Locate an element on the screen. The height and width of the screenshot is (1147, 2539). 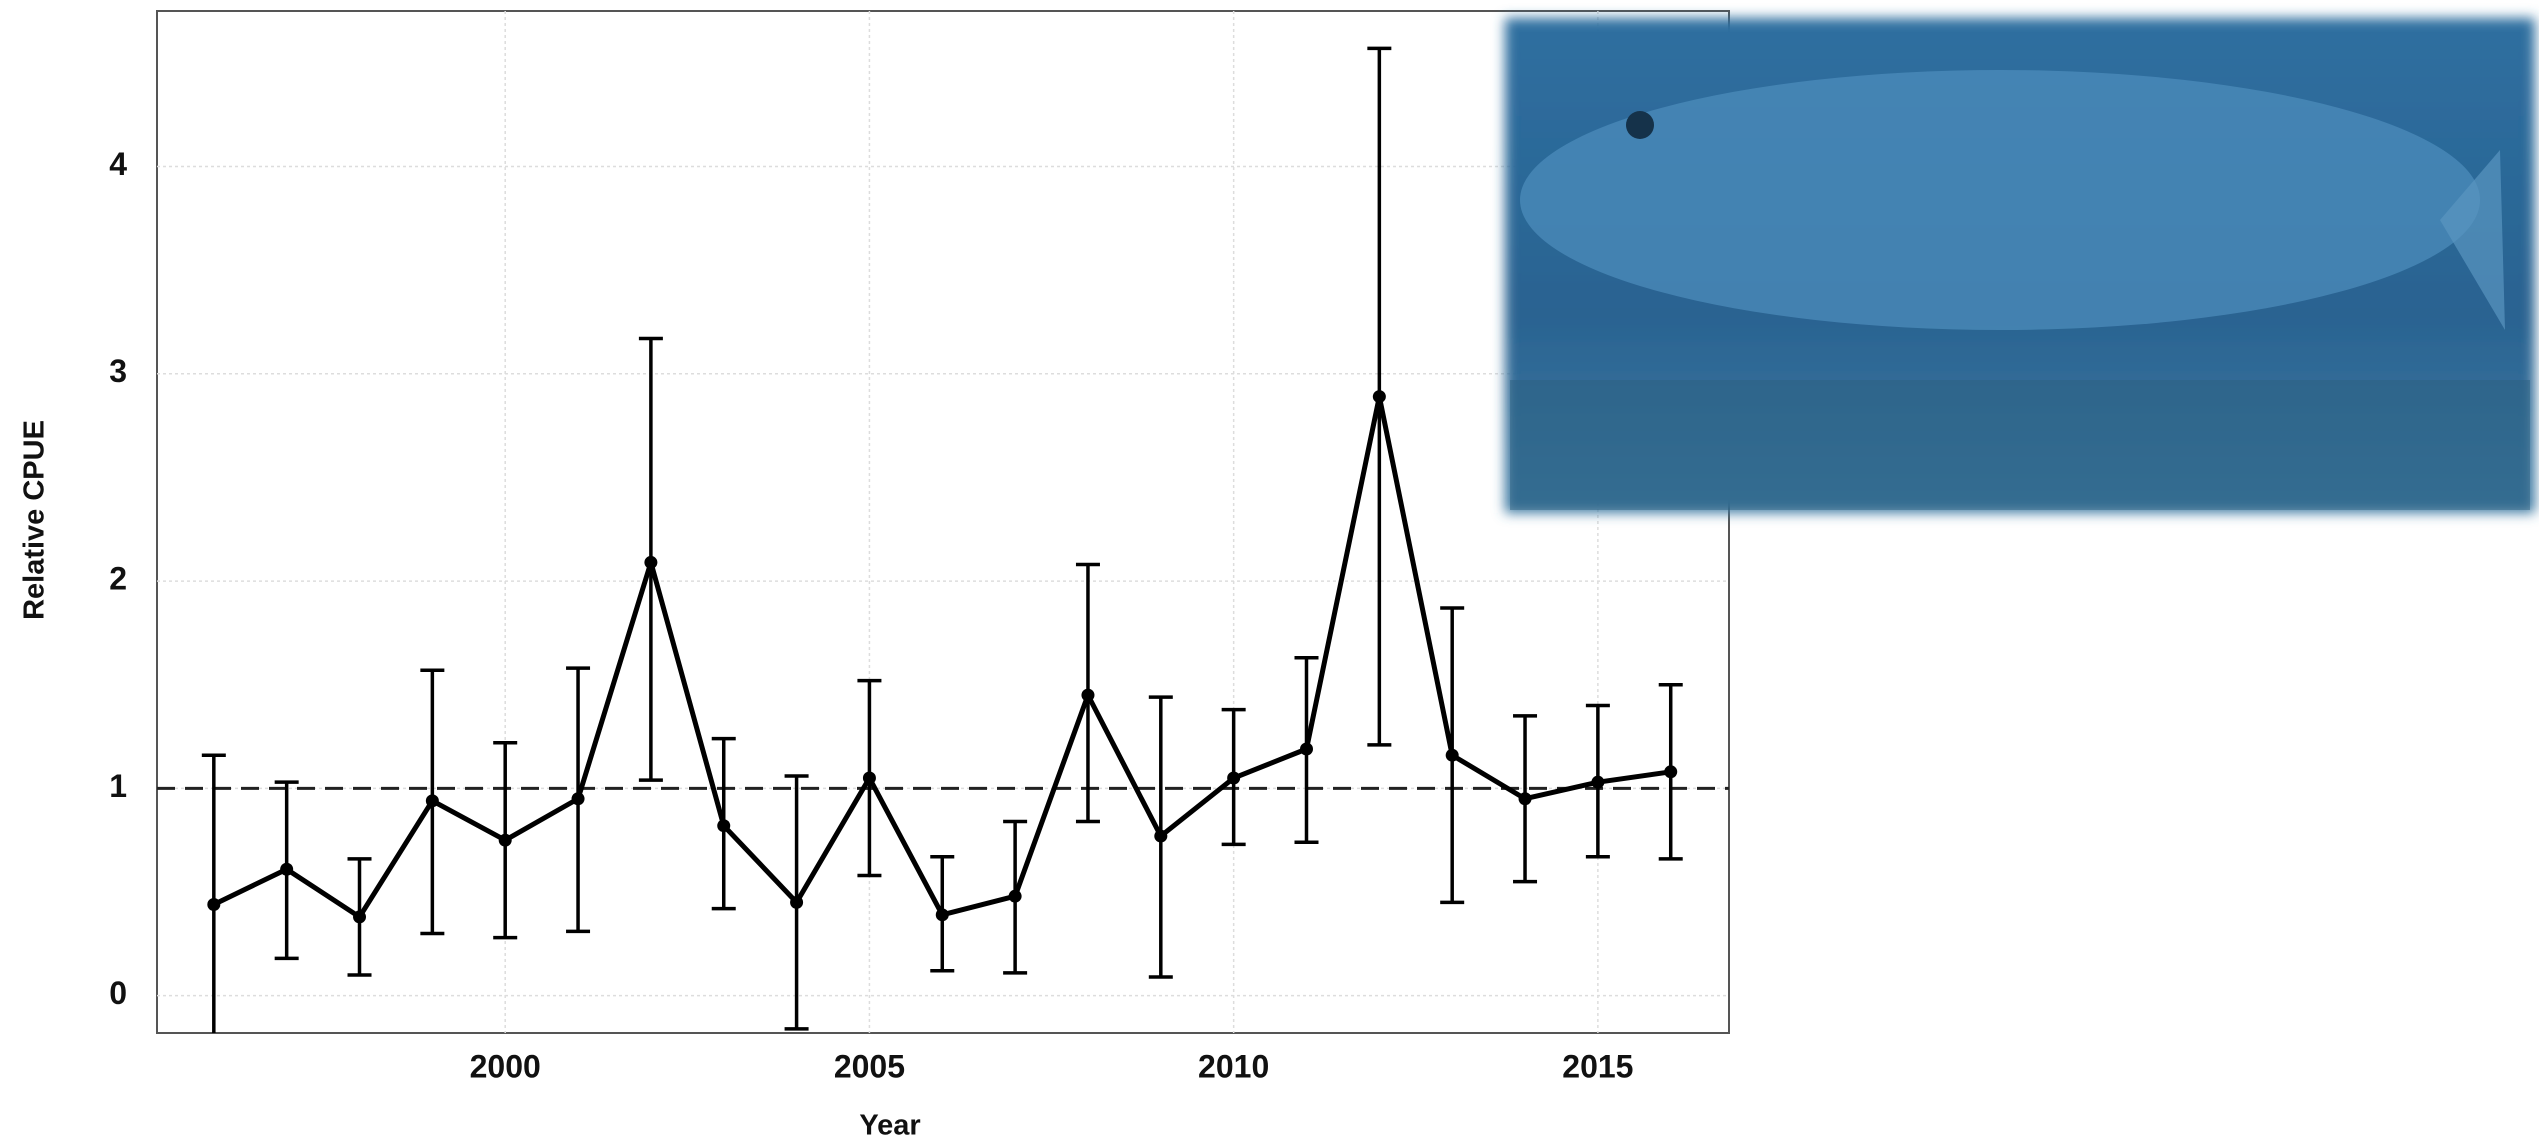
y-tick-label: 0 is located at coordinates (118, 993).